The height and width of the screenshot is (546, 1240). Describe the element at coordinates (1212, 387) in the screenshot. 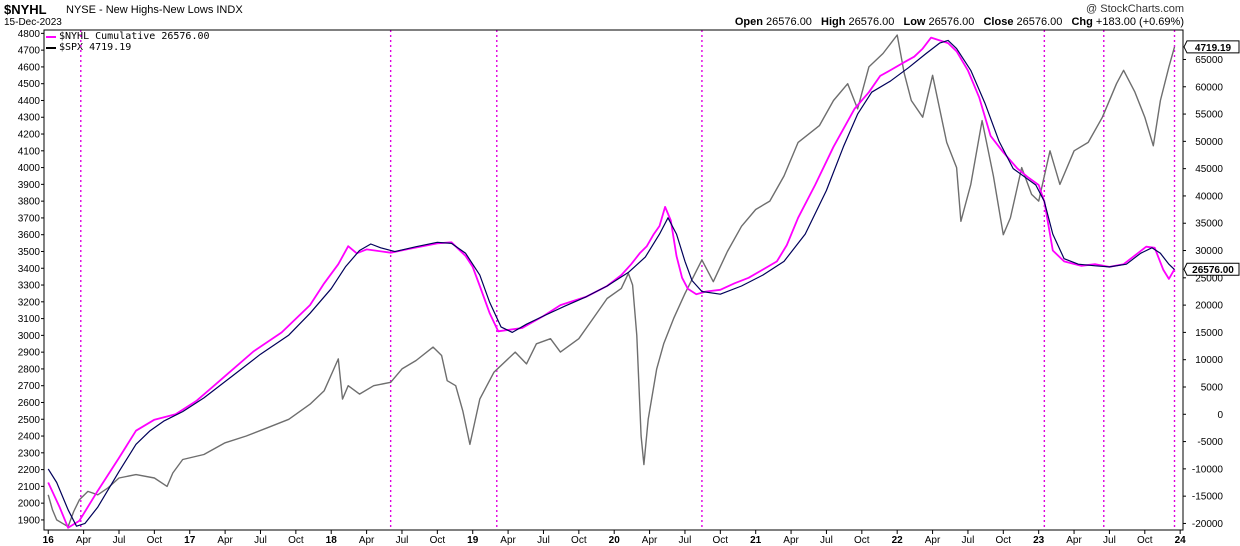

I see `right-tick-label: 5000` at that location.